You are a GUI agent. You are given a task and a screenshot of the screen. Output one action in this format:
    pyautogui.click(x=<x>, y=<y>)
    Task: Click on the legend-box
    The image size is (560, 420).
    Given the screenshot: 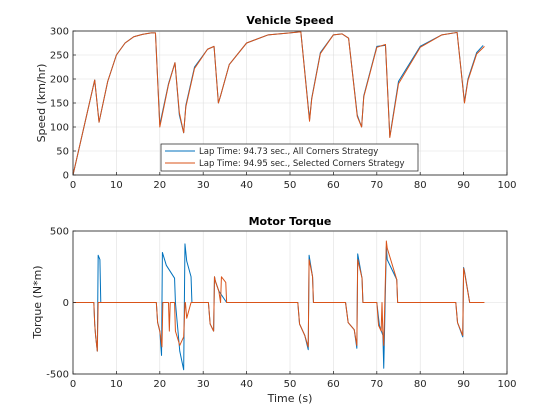 What is the action you would take?
    pyautogui.click(x=289, y=157)
    